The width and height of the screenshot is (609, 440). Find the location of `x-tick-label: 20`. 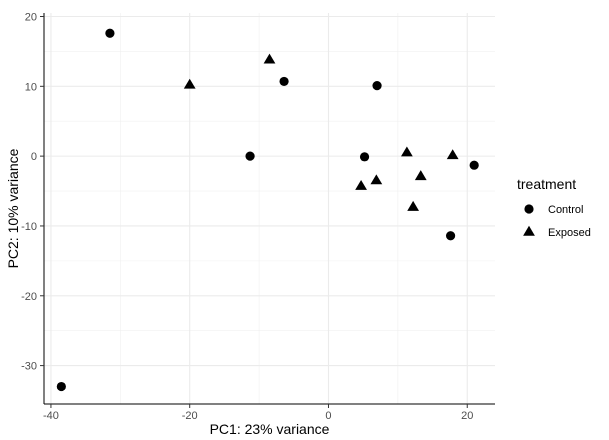

x-tick-label: 20 is located at coordinates (467, 416).